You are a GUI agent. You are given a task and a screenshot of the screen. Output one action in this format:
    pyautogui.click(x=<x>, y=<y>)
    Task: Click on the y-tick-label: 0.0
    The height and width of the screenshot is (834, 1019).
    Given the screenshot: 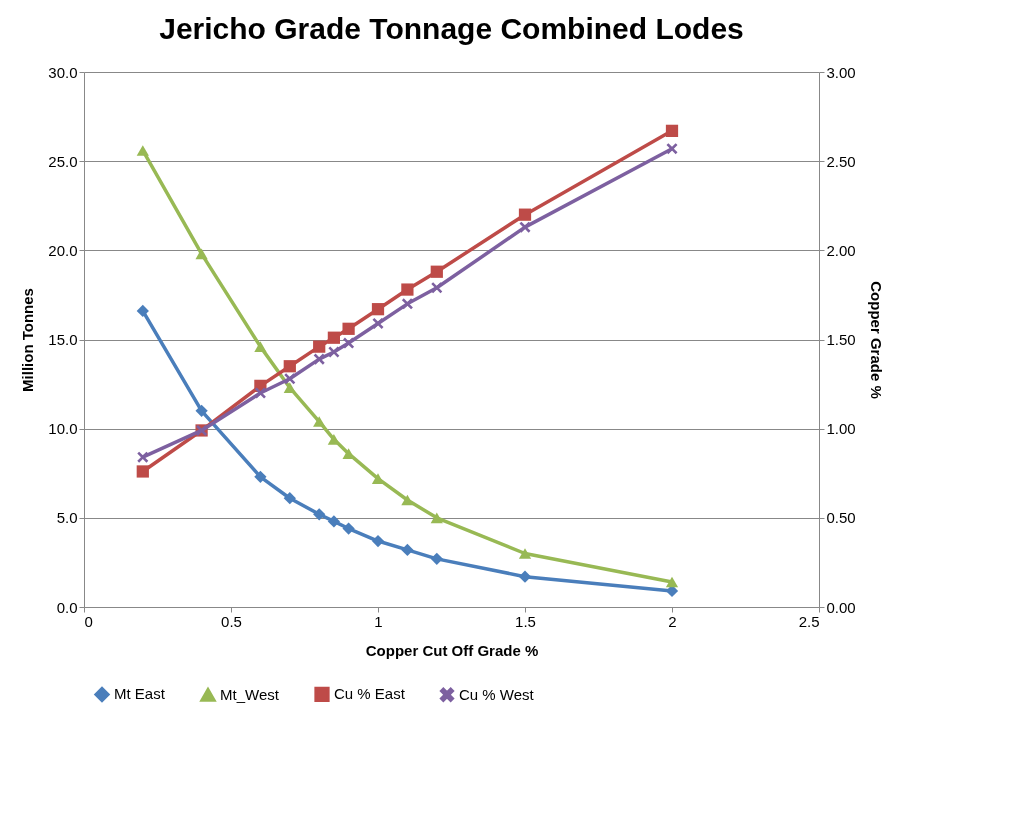 What is the action you would take?
    pyautogui.click(x=67, y=607)
    